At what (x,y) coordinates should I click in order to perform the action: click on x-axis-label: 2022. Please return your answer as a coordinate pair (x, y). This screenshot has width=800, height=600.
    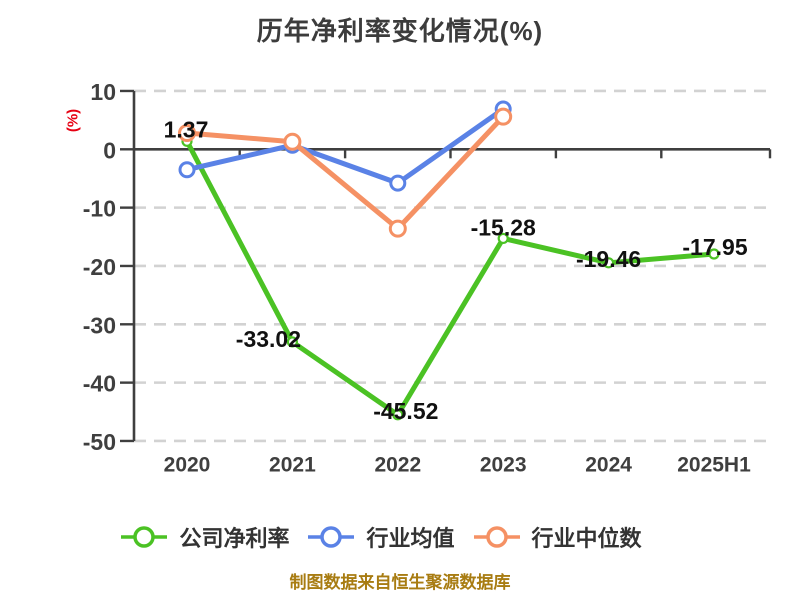
    Looking at the image, I should click on (397, 465).